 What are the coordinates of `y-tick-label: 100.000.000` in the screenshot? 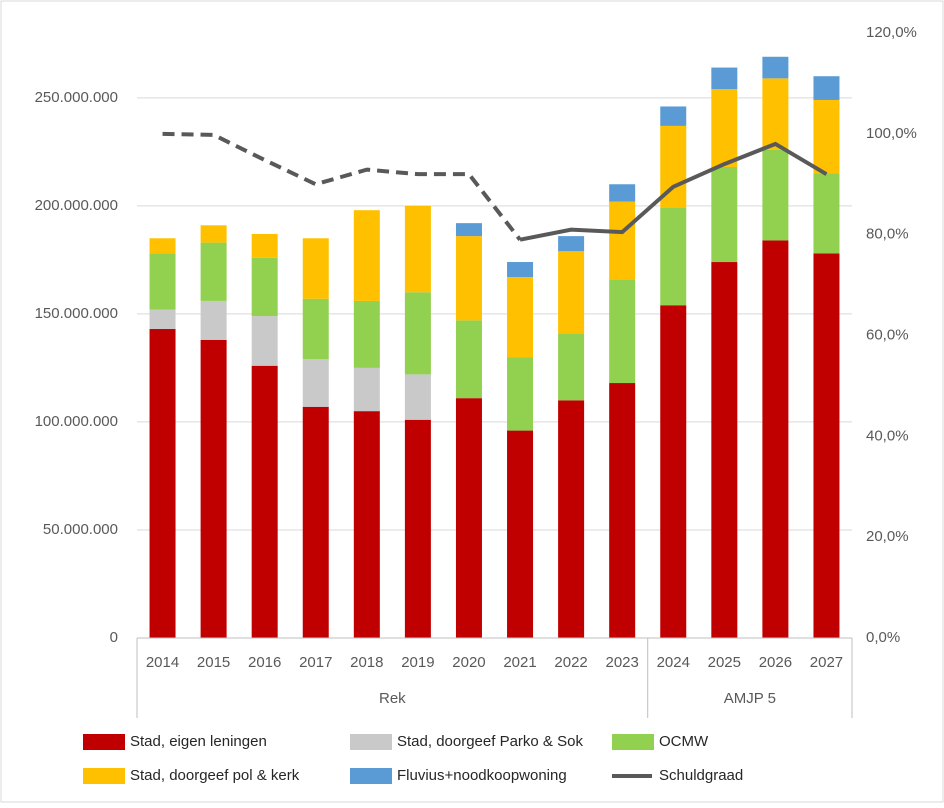 It's located at (76, 421).